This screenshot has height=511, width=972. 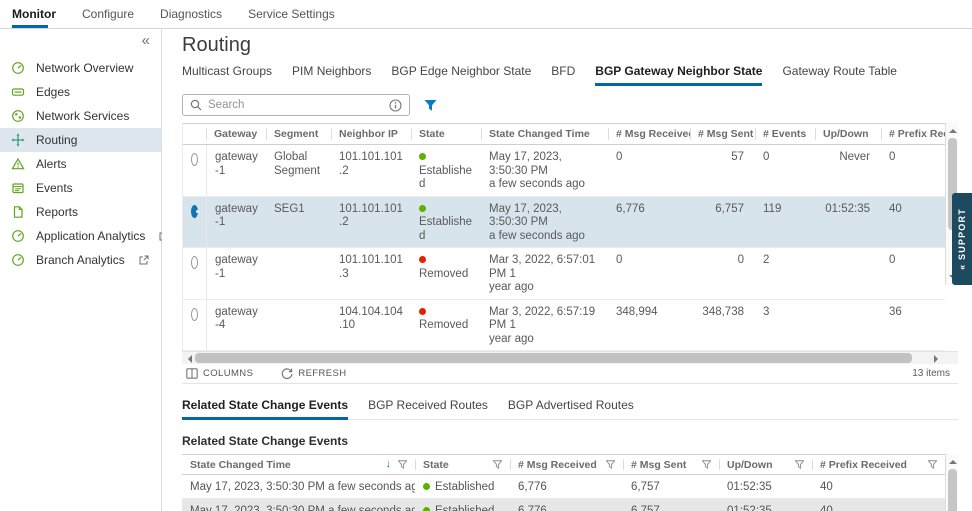 I want to click on sidebar-item-network-overview: Network Overview, so click(x=80, y=68).